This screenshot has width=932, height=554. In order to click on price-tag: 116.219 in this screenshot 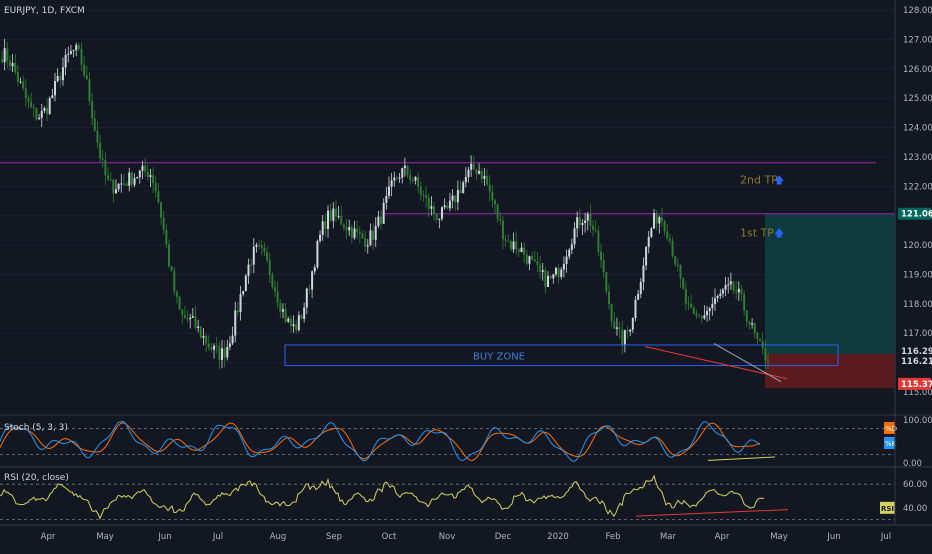, I will do `click(915, 361)`.